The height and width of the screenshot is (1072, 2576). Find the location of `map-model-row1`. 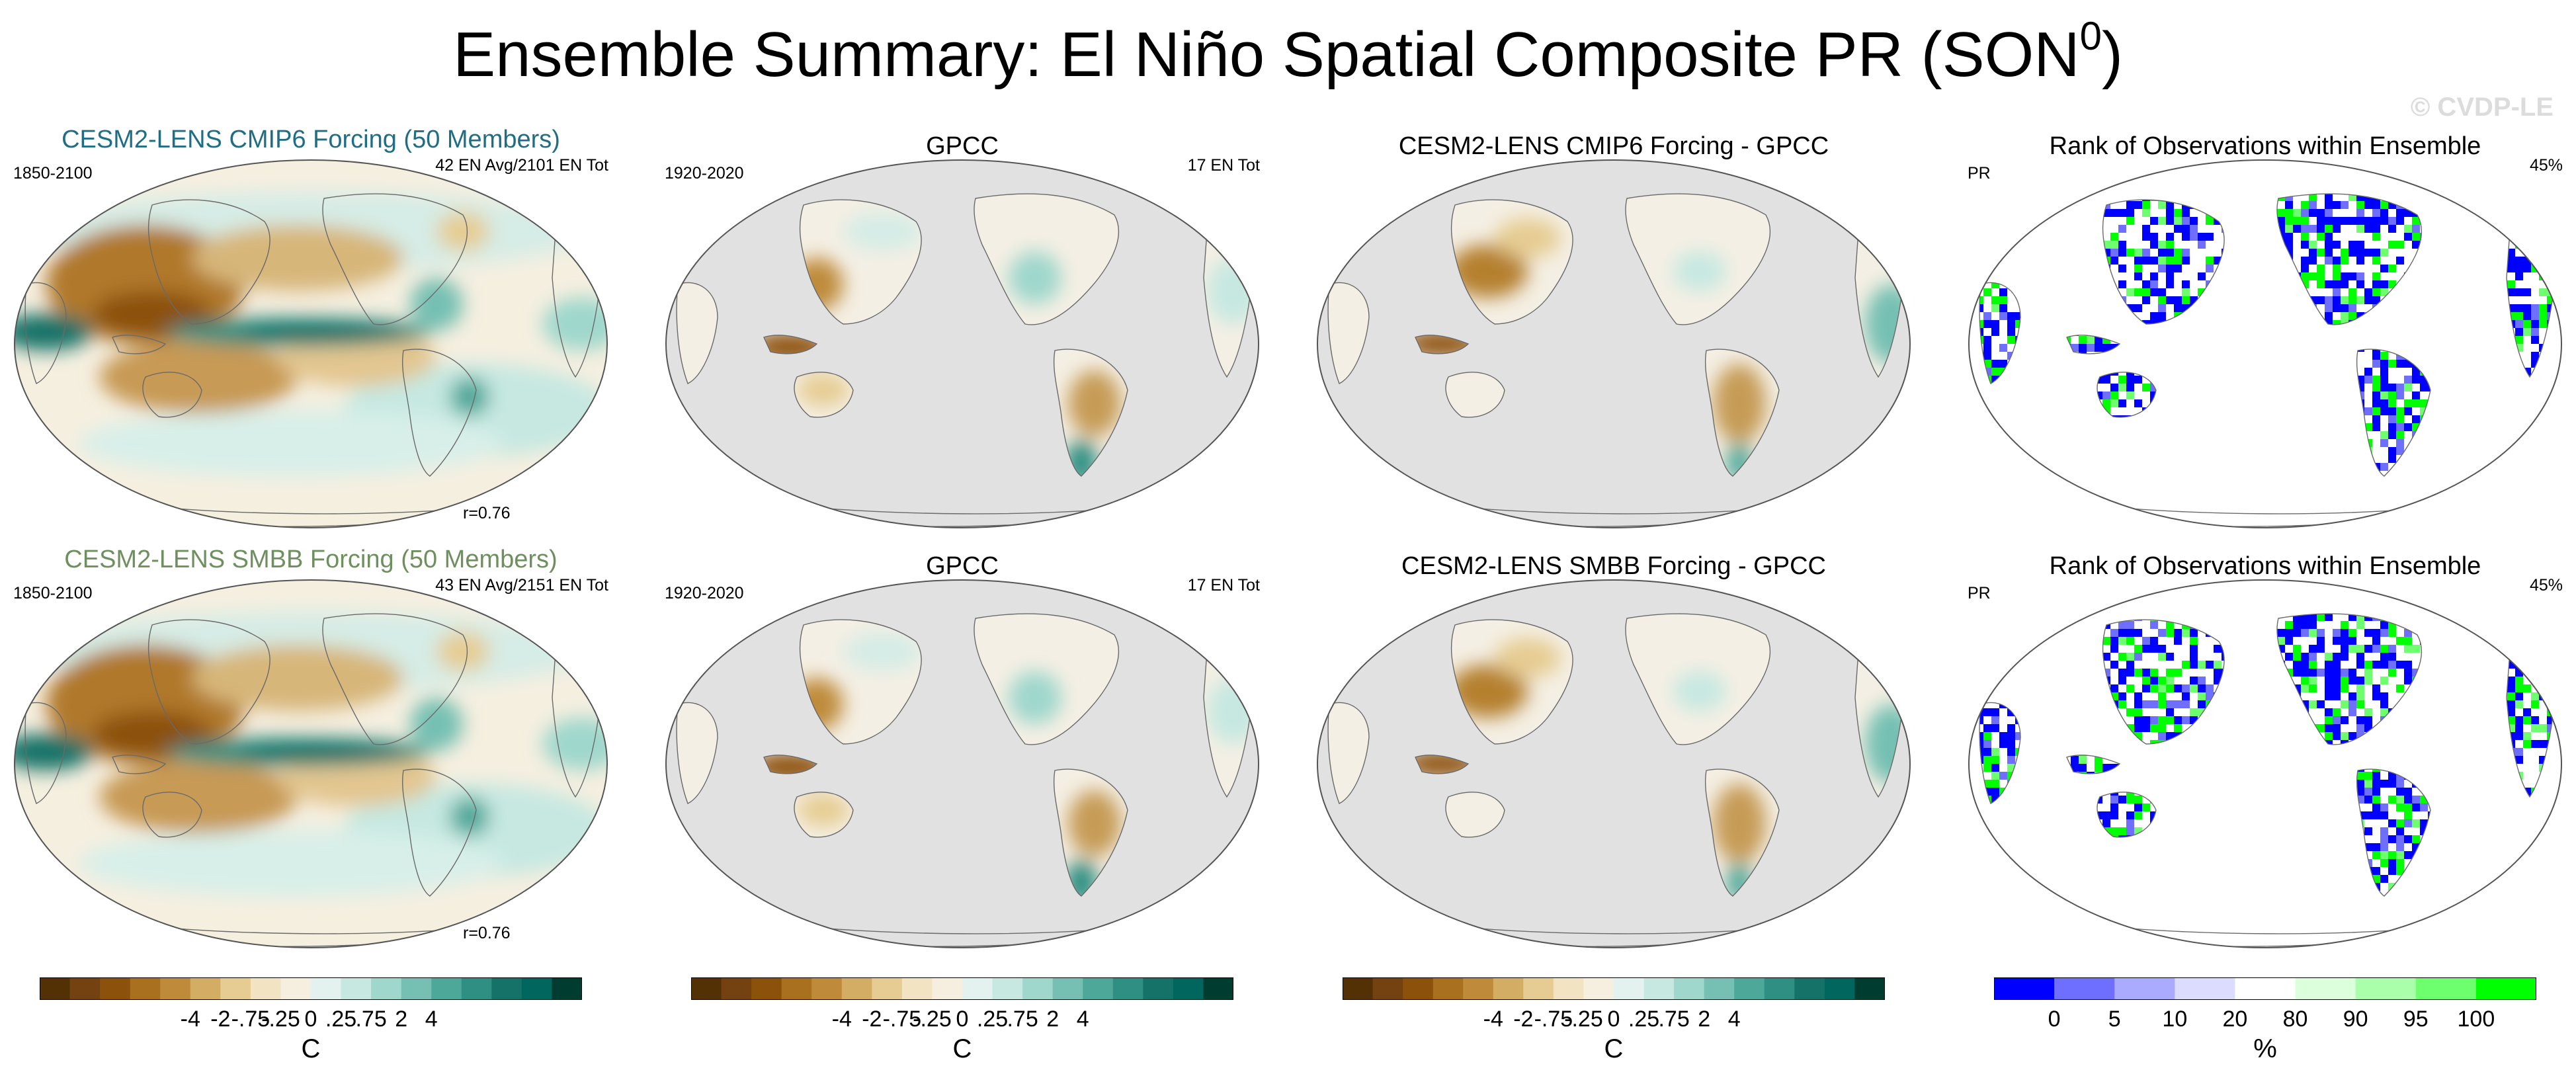

map-model-row1 is located at coordinates (311, 343).